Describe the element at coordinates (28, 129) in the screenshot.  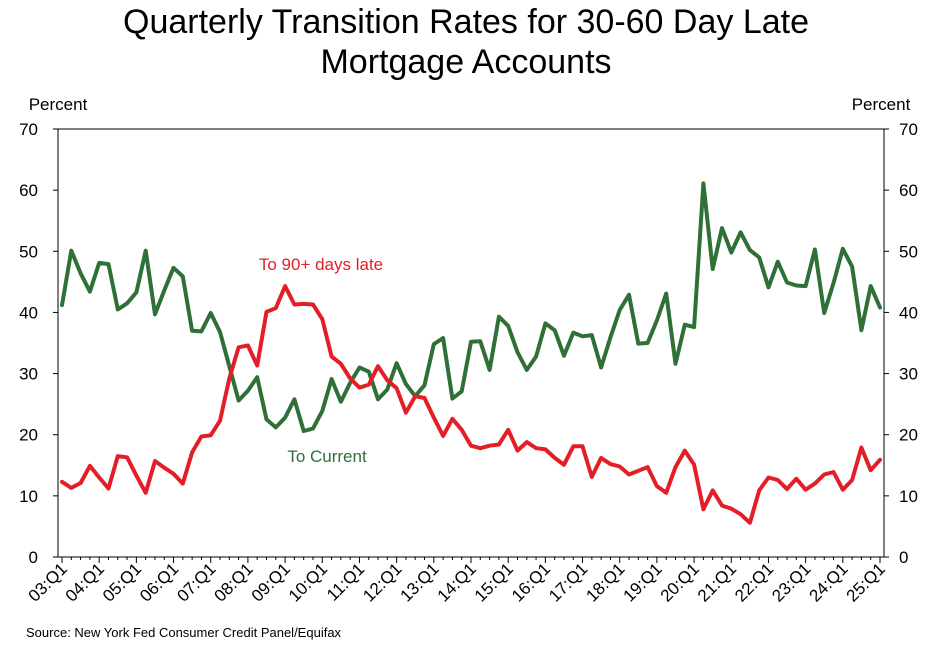
I see `y-tick-label-left: 70` at that location.